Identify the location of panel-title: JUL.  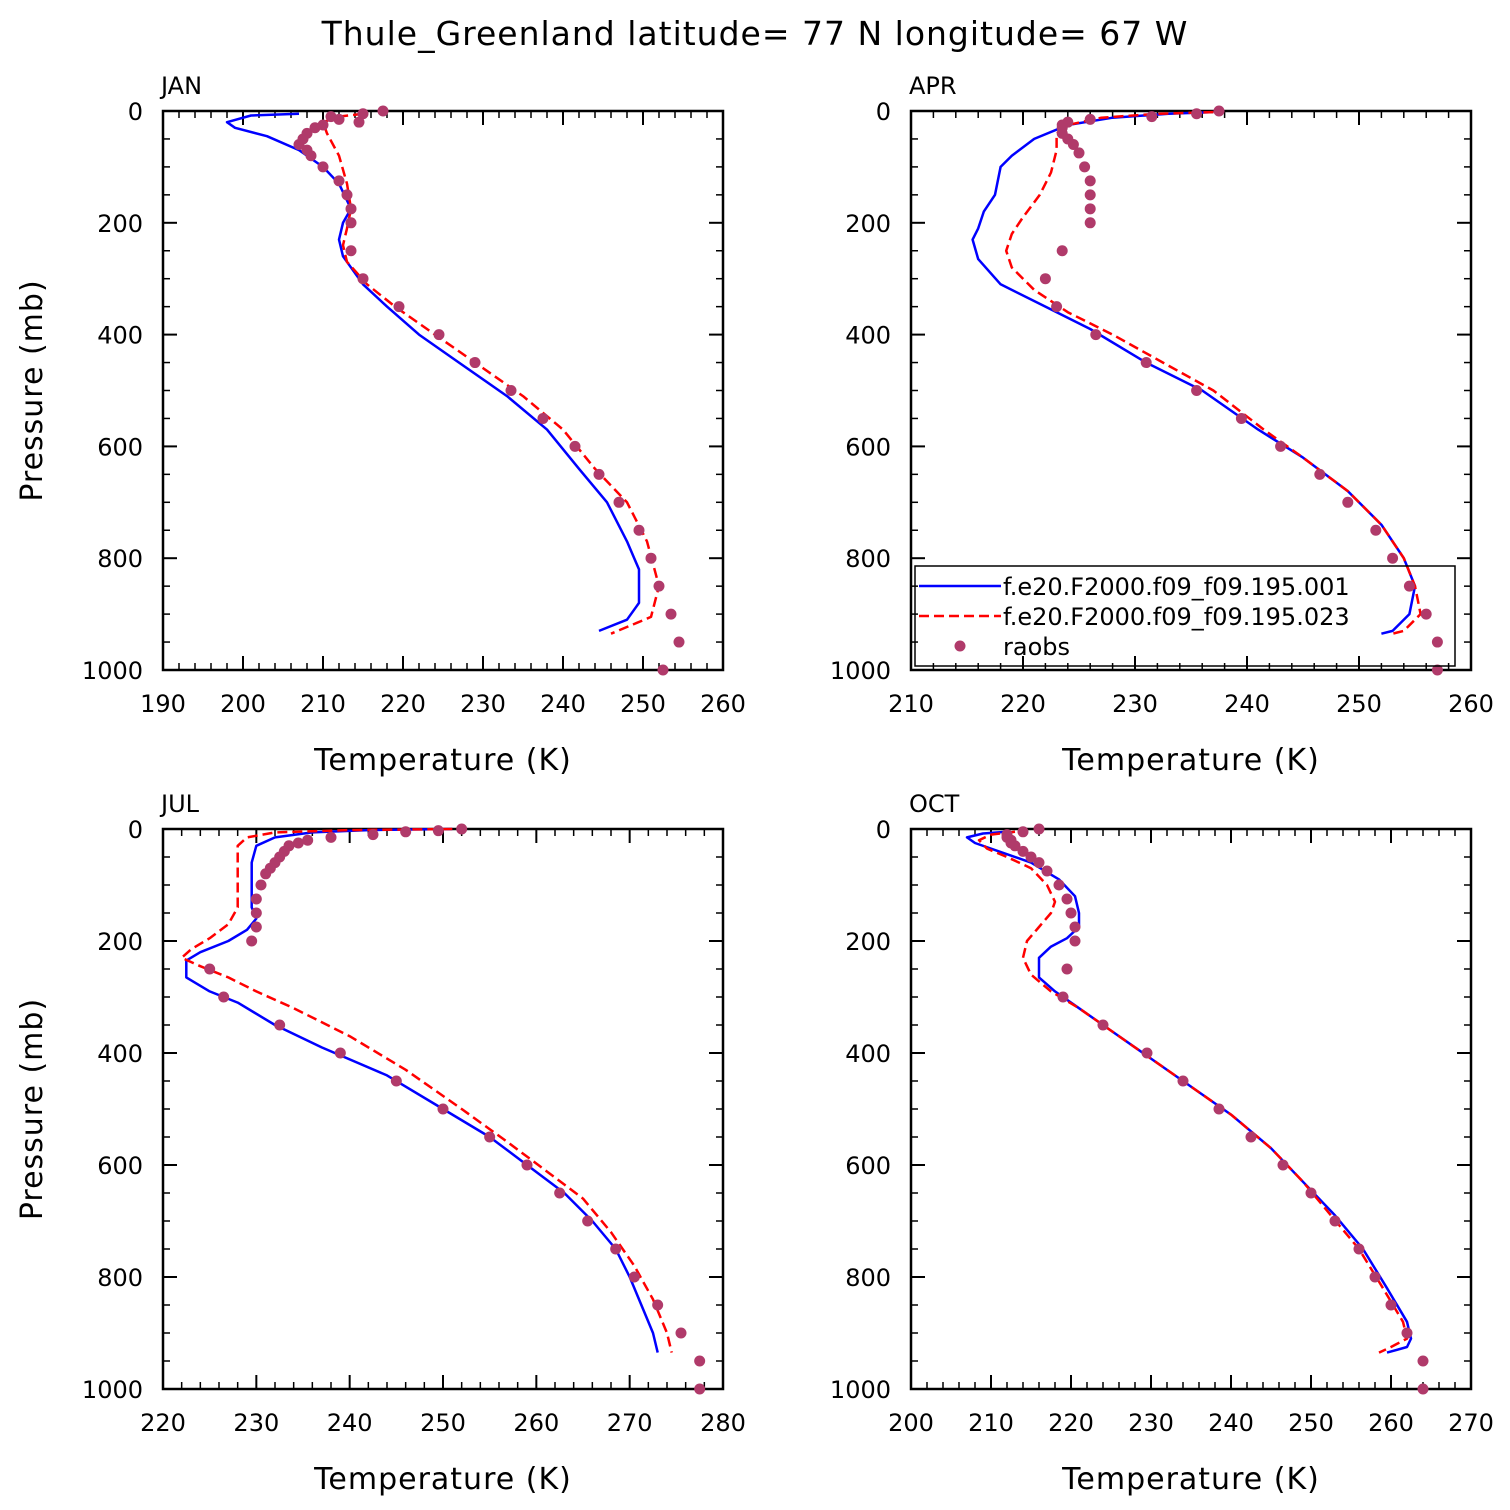
(179, 804).